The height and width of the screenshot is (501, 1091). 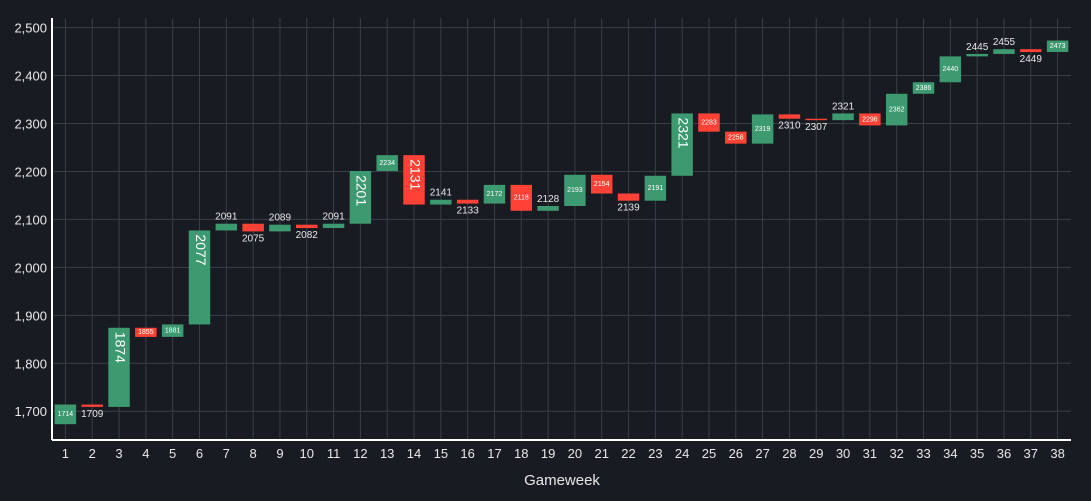 What do you see at coordinates (923, 453) in the screenshot?
I see `x-tick-label: 33` at bounding box center [923, 453].